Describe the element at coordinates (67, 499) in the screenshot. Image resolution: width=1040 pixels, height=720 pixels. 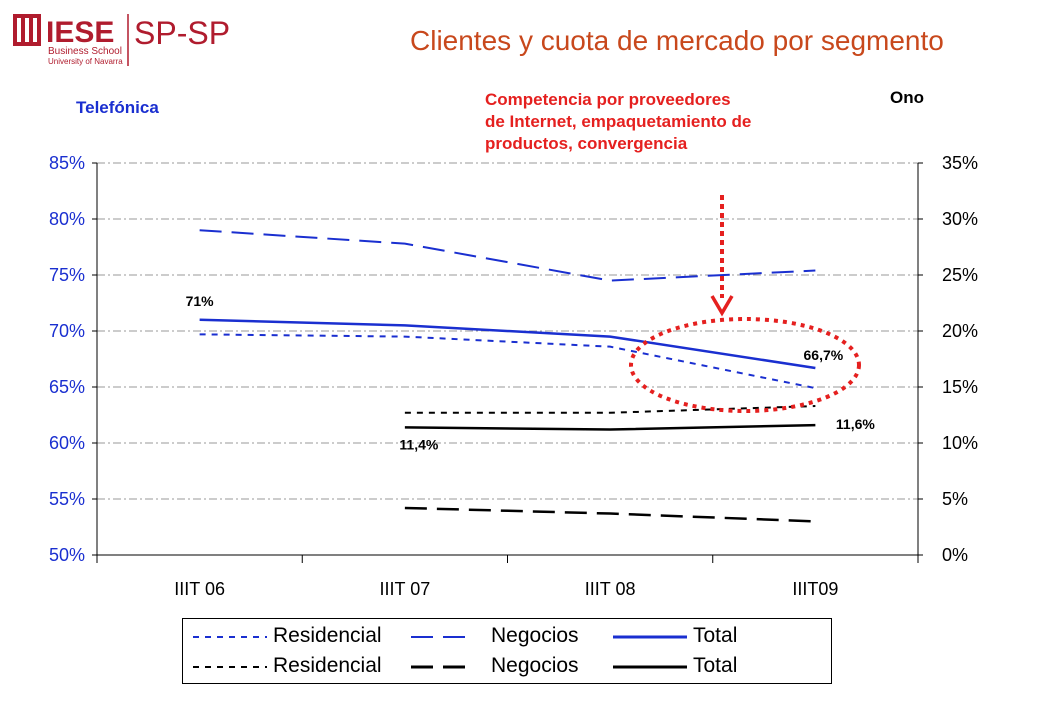
I see `left-tick-label: 55%` at that location.